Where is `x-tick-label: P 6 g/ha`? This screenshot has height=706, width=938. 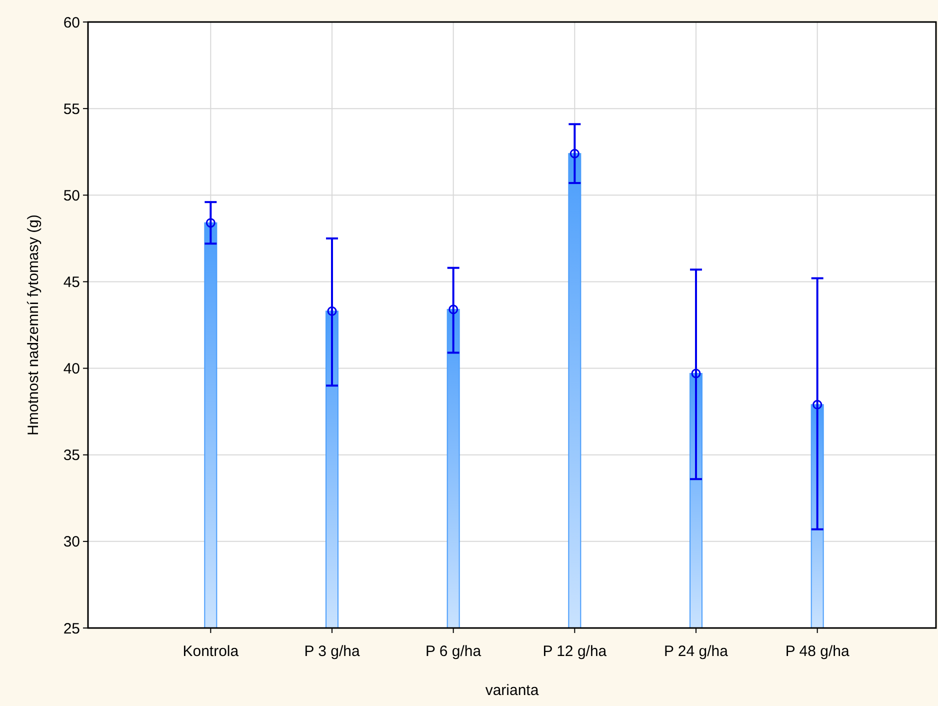
x-tick-label: P 6 g/ha is located at coordinates (454, 651).